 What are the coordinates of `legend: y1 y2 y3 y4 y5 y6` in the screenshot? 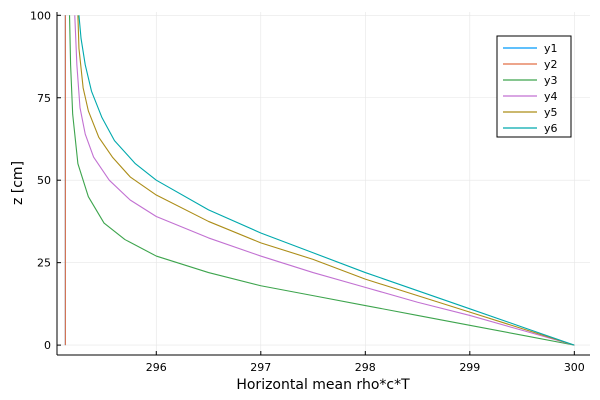 It's located at (534, 86).